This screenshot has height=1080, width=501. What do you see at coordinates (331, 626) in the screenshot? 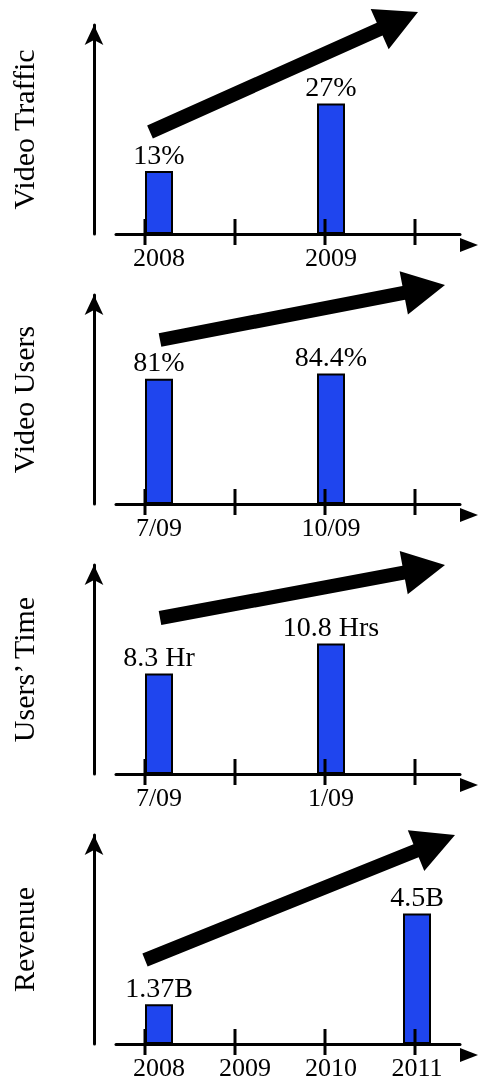
I see `data-label: 10.8 Hrs` at bounding box center [331, 626].